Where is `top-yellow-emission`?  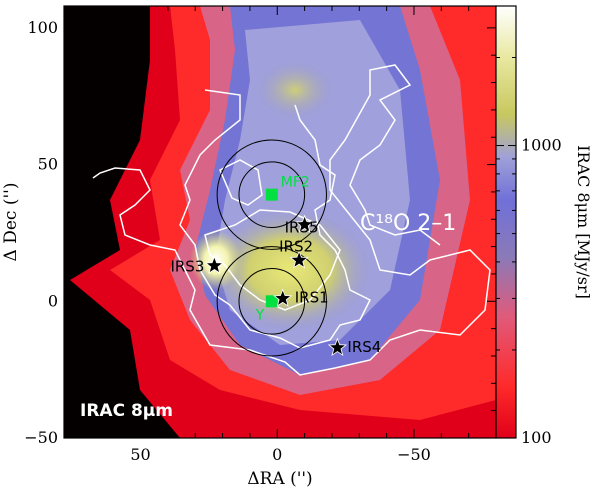
top-yellow-emission is located at coordinates (295, 90).